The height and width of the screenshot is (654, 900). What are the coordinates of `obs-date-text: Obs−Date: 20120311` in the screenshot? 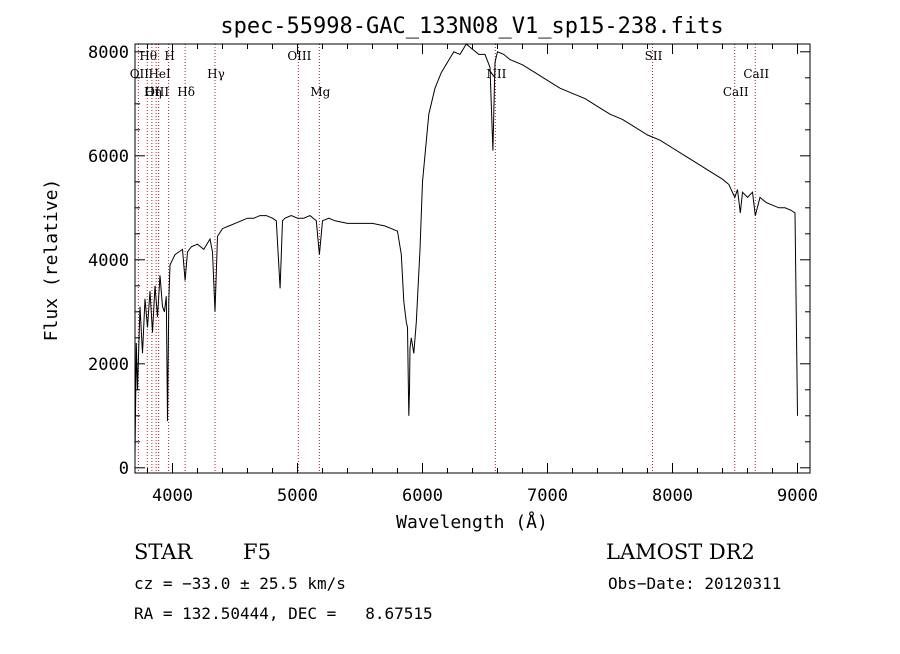 It's located at (694, 583).